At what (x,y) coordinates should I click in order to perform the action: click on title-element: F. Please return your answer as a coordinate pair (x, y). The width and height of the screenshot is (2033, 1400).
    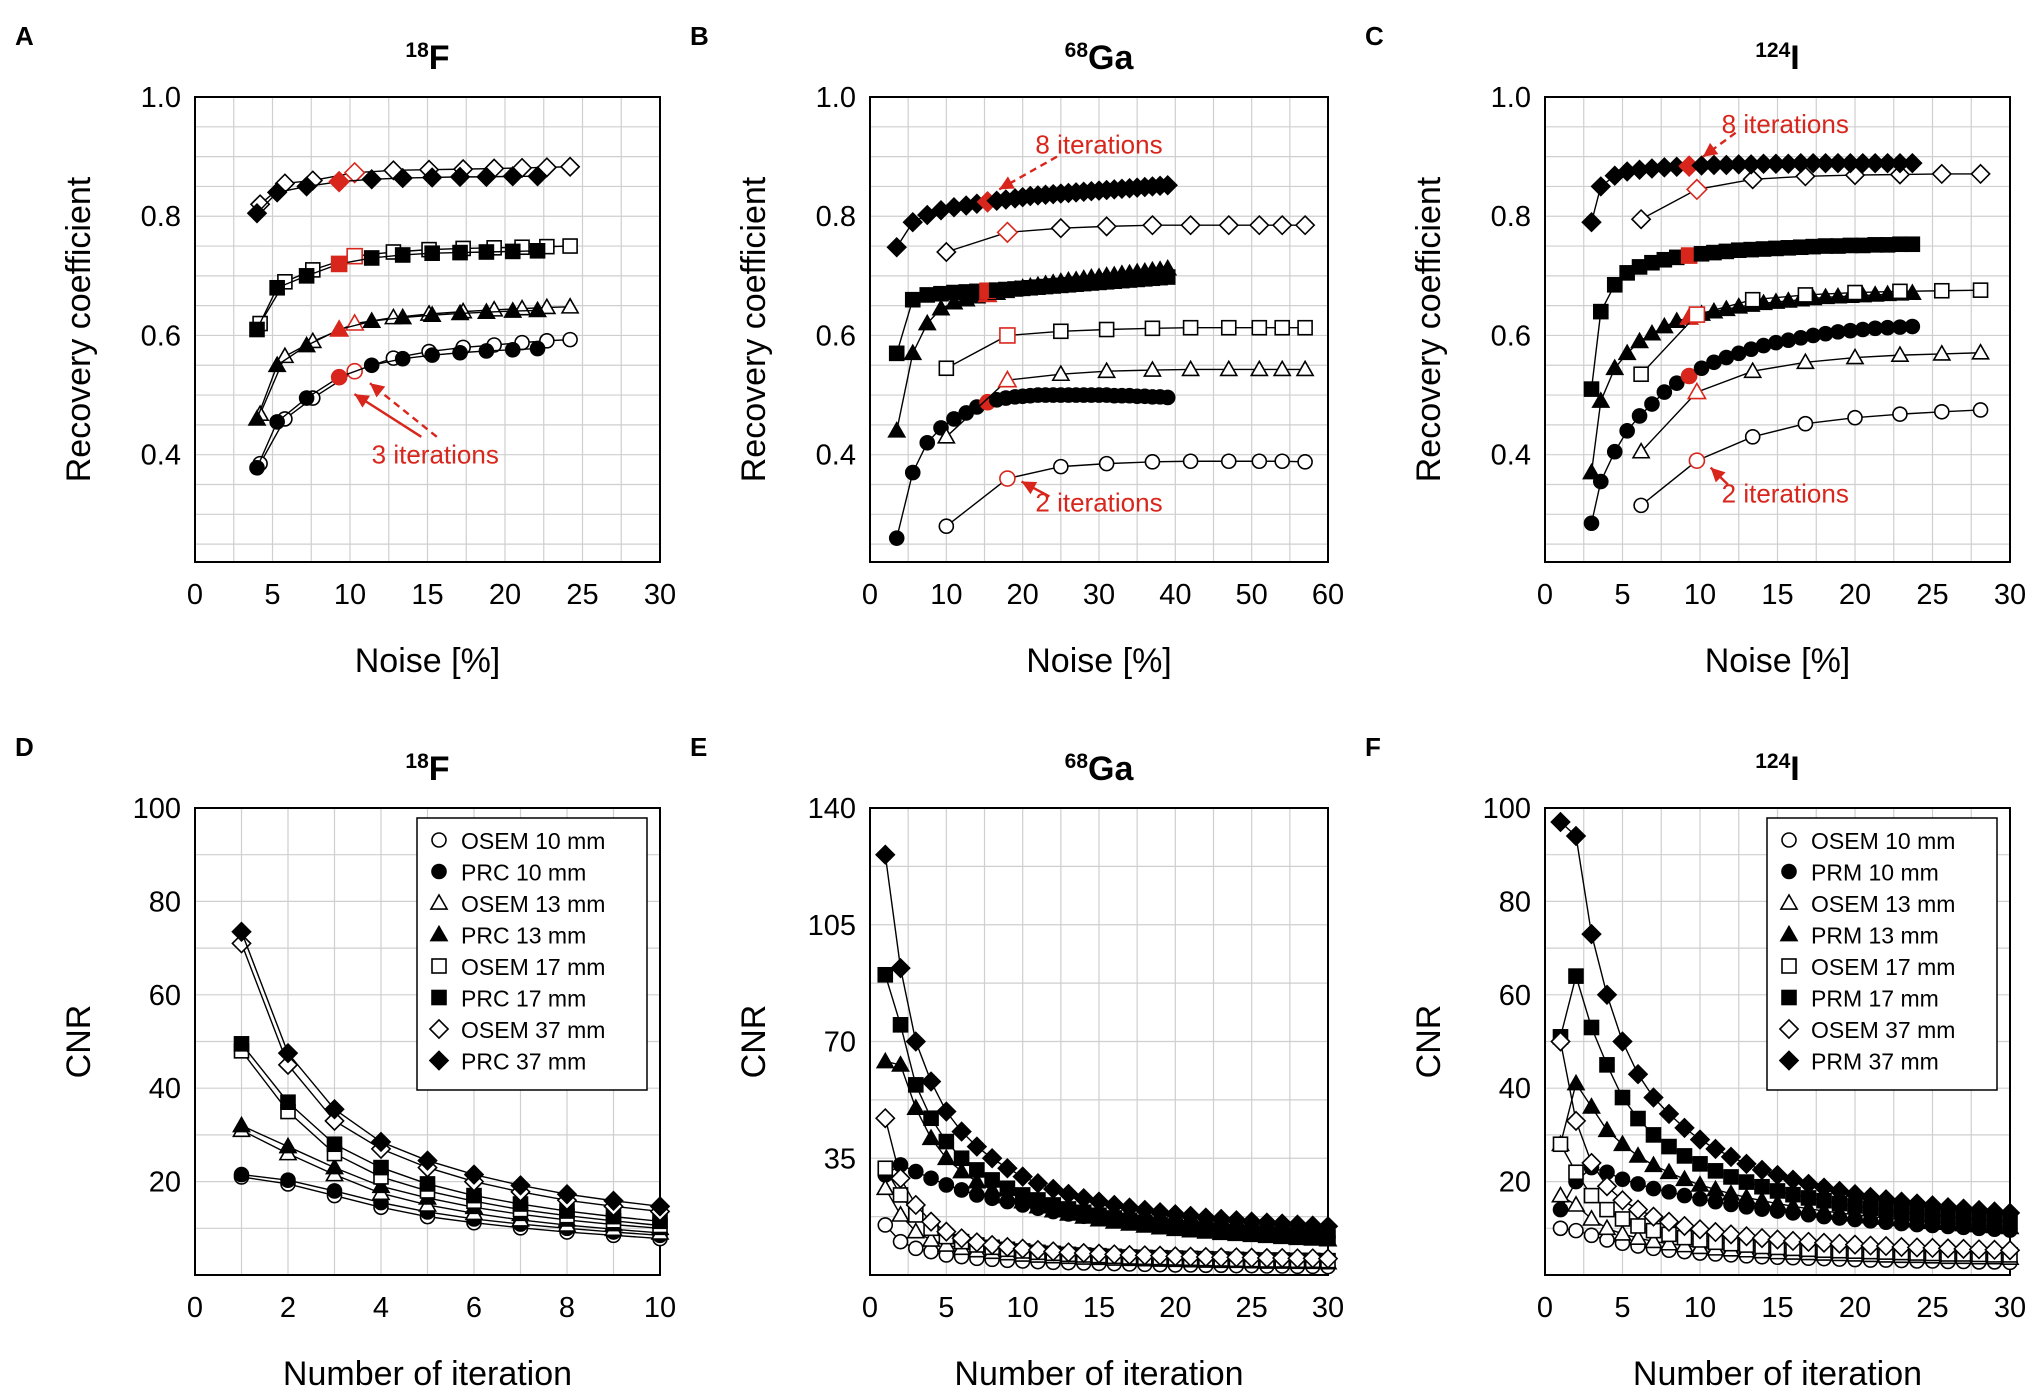
    Looking at the image, I should click on (439, 58).